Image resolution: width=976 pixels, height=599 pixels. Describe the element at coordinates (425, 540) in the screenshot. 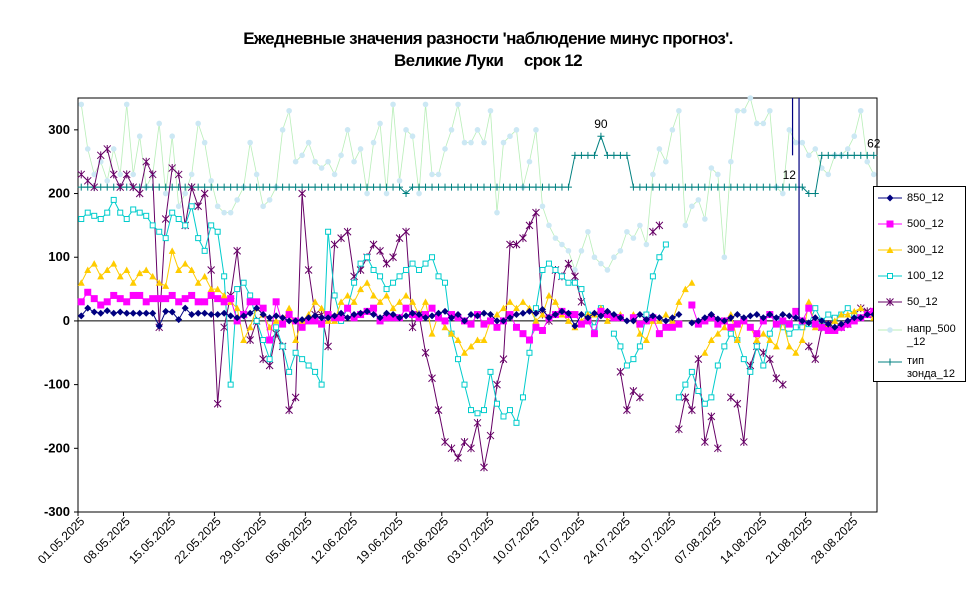

I see `x-tick-label: 26.06.2025` at that location.